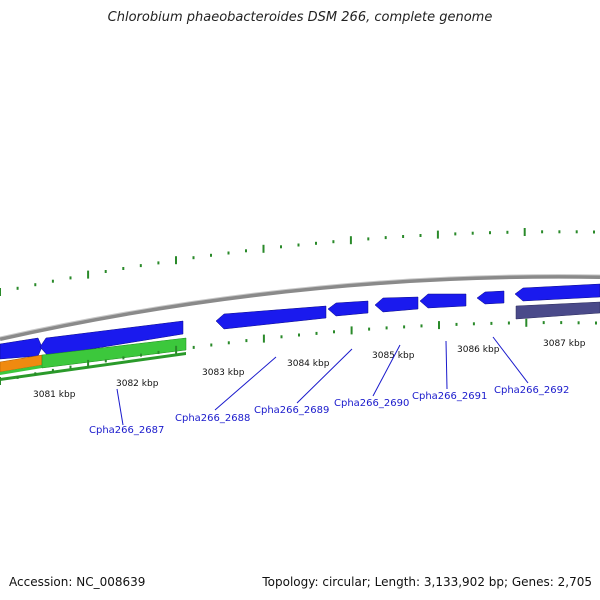 This screenshot has width=600, height=600. I want to click on gene-label-cpha266-2689: Cpha266_2689, so click(291, 410).